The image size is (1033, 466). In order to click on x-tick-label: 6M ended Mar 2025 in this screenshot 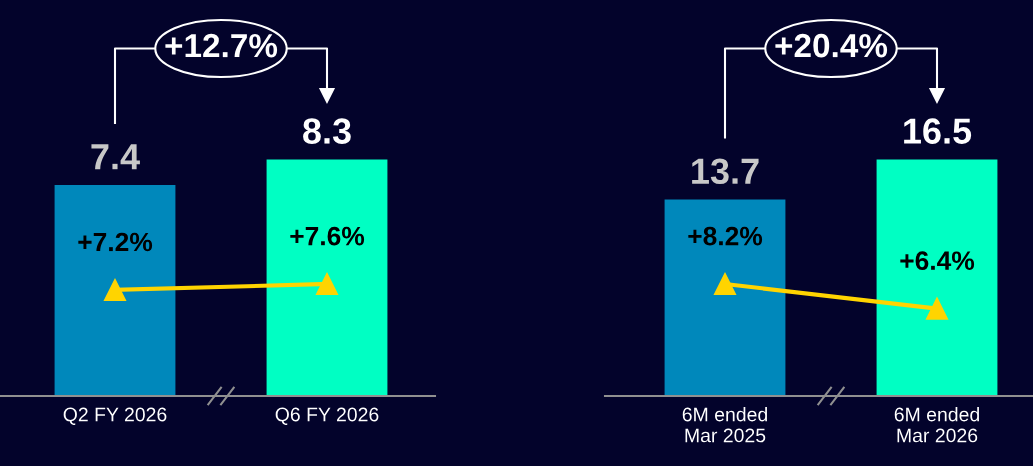, I will do `click(724, 425)`.